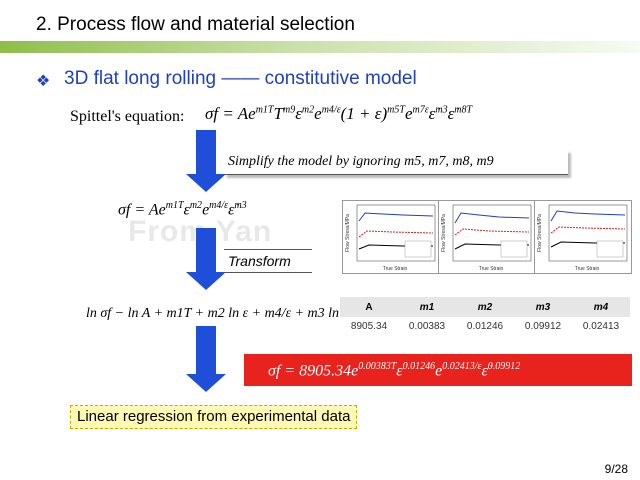 This screenshot has height=480, width=640. I want to click on flow-stress-plot-3: True Strain Flow Stress/MPa, so click(583, 237).